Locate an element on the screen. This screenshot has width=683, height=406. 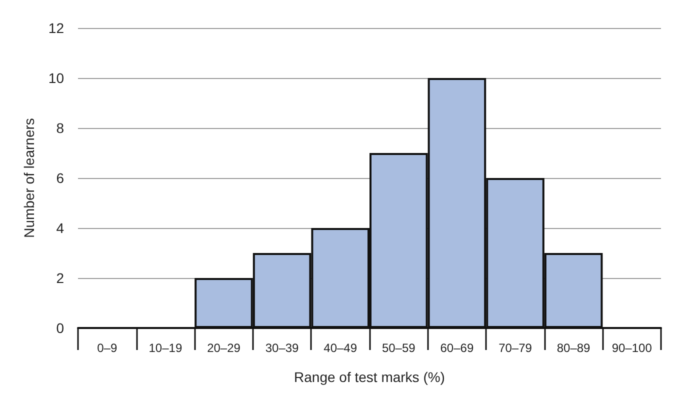
x-tick-label: 40–49 is located at coordinates (341, 348).